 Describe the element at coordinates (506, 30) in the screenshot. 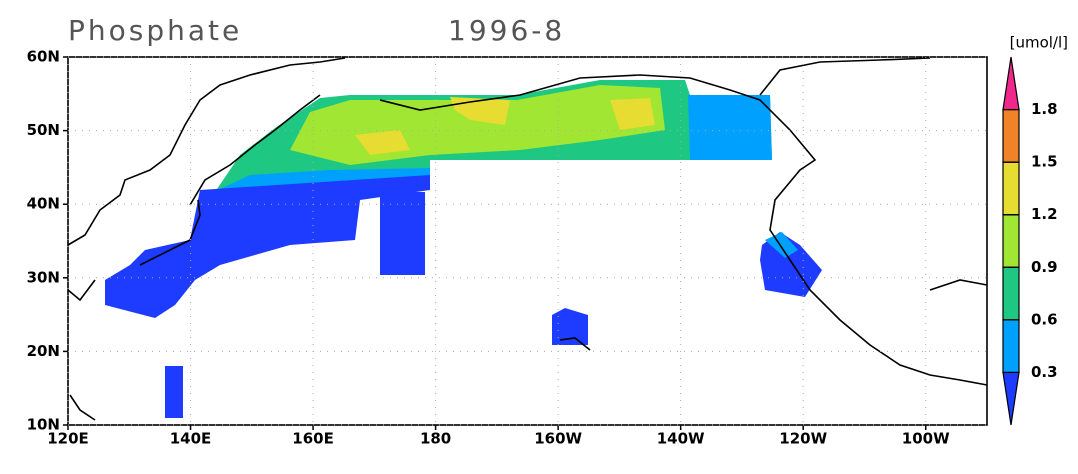

I see `date: 1996-8` at that location.